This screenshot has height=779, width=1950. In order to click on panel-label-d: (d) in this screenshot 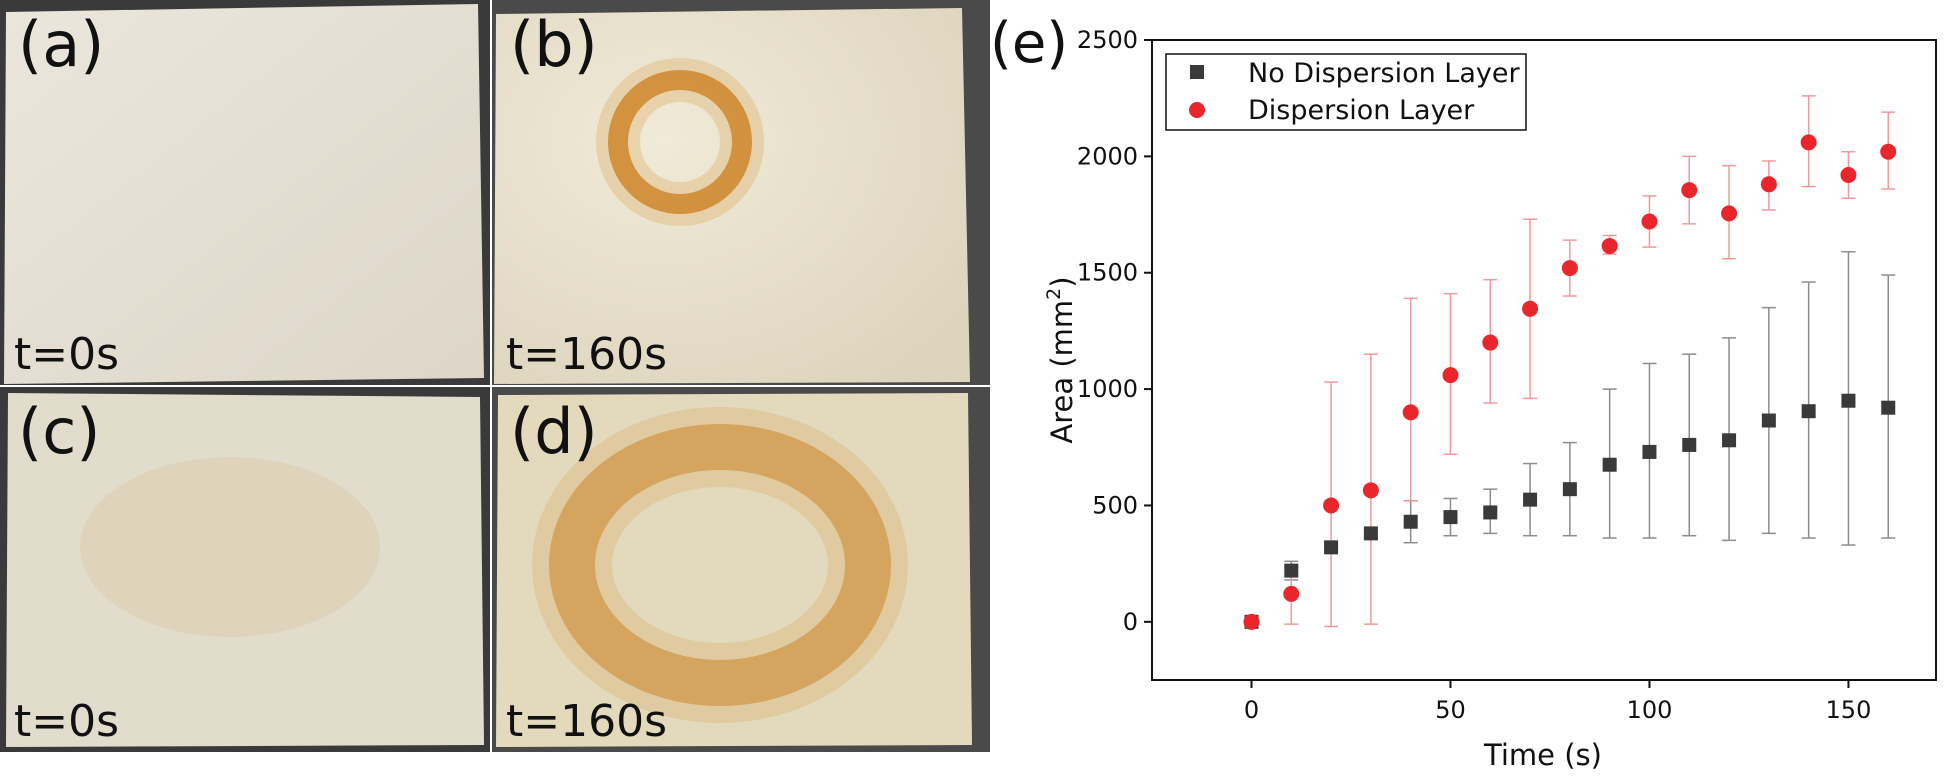, I will do `click(554, 431)`.